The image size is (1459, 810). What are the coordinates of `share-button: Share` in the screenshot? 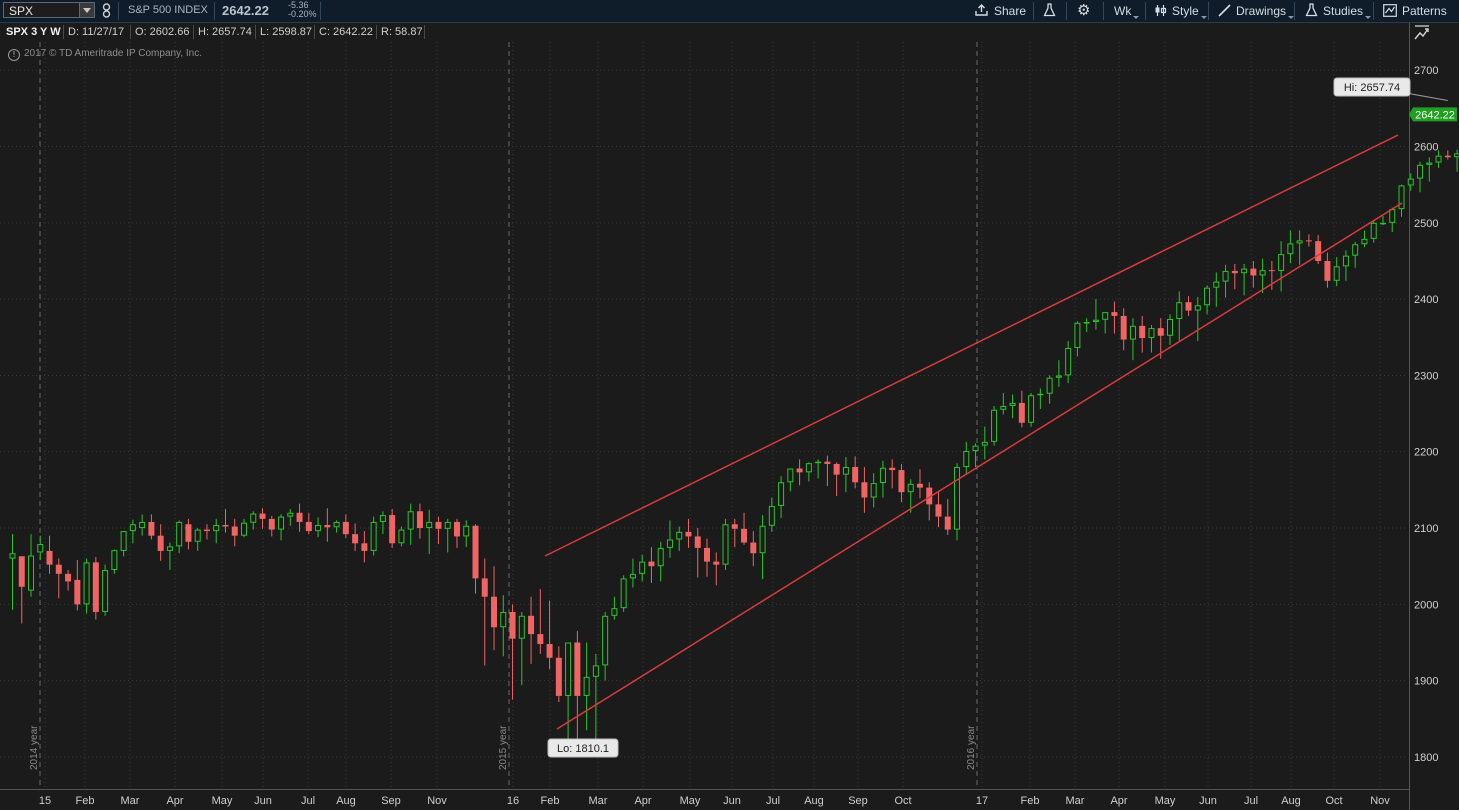 It's located at (1000, 11).